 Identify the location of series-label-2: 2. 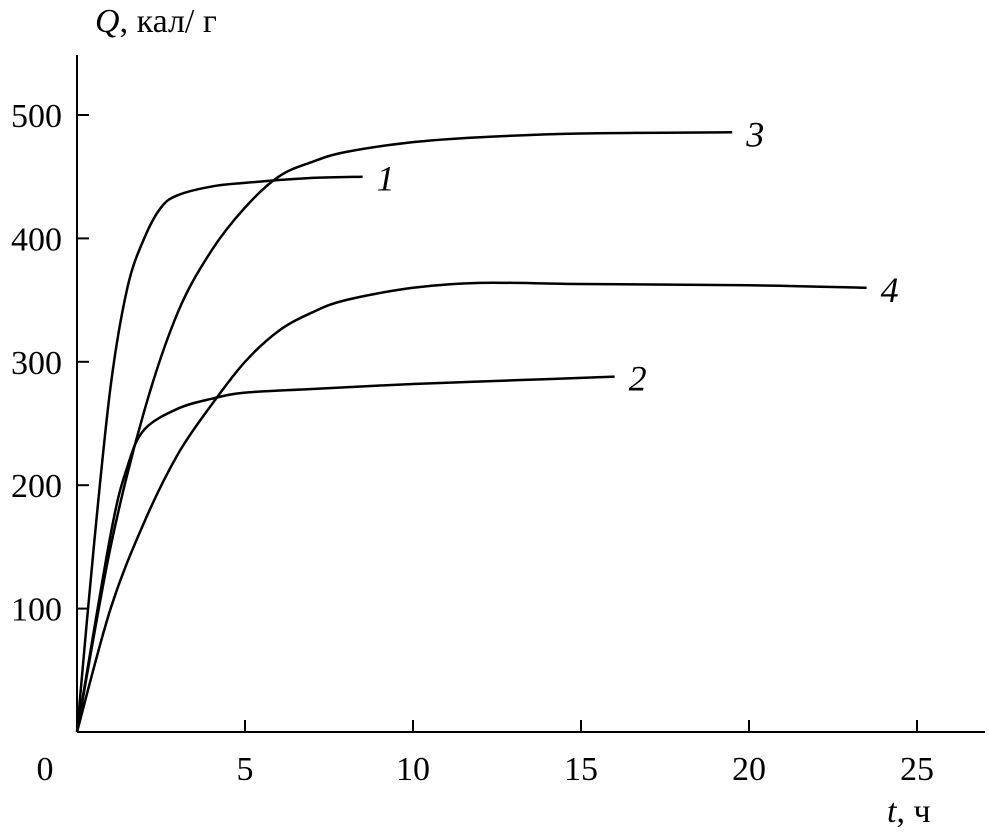
(638, 379).